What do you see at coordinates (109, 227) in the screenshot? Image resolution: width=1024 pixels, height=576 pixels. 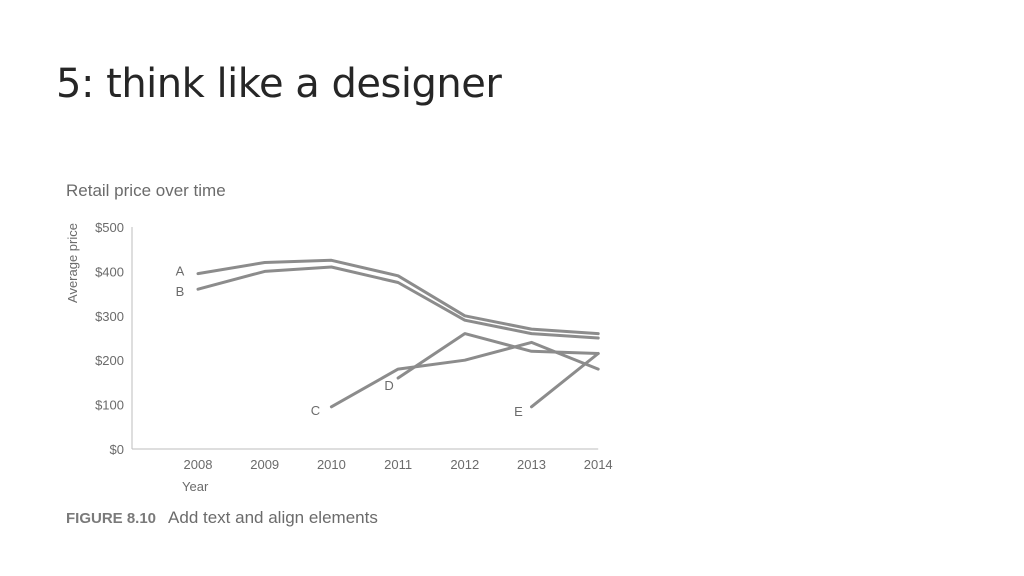 I see `y-tick-label: $500` at bounding box center [109, 227].